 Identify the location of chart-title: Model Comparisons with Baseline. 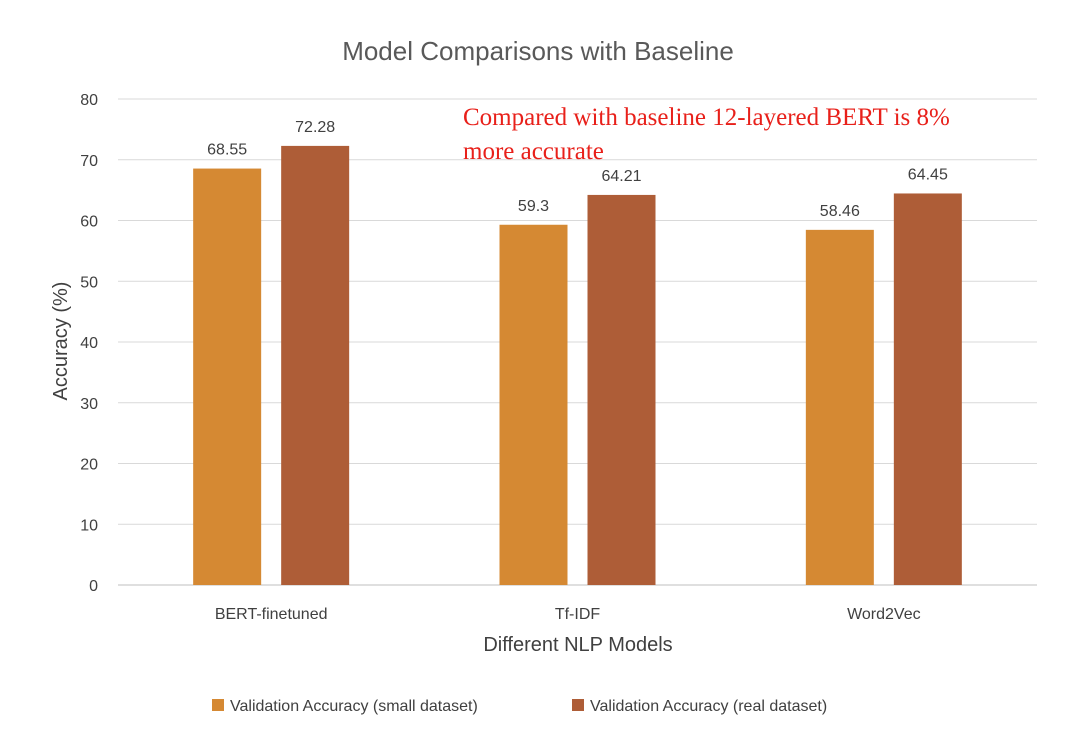
(538, 51).